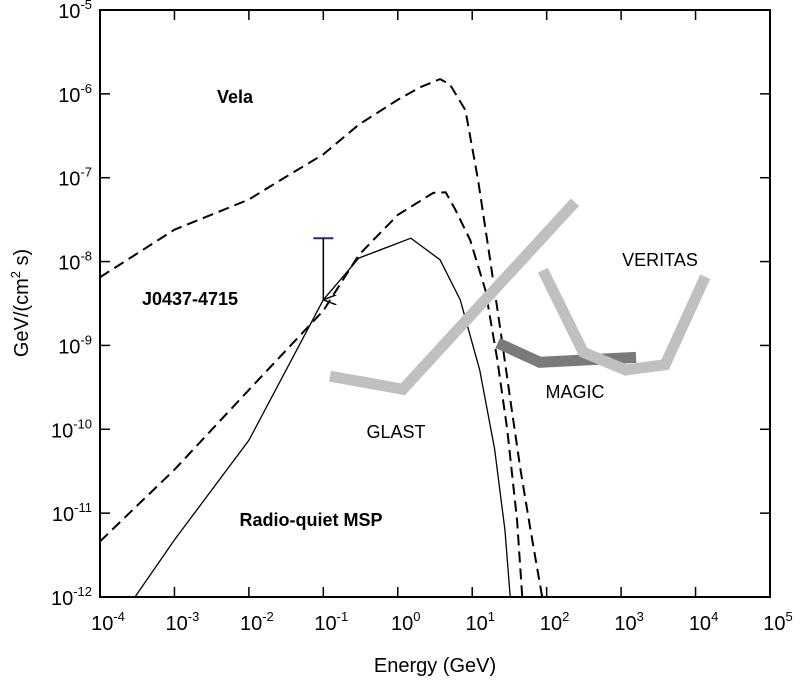  What do you see at coordinates (86, 88) in the screenshot?
I see `y-tick-label-exp: -6` at bounding box center [86, 88].